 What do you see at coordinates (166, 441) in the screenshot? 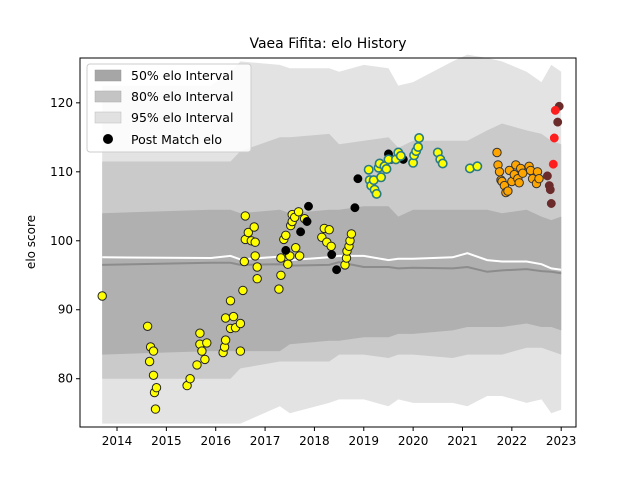
I see `x-tick-label: 2015` at bounding box center [166, 441].